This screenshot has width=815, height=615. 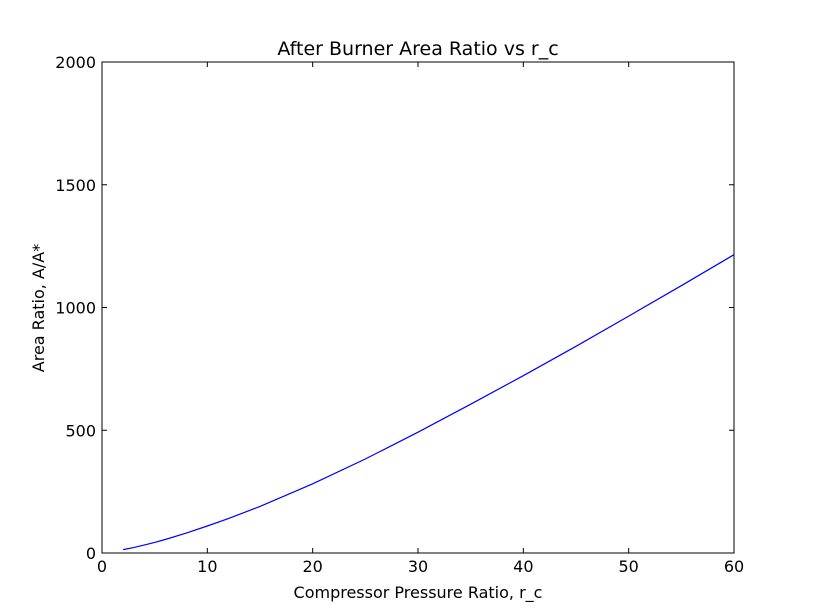 What do you see at coordinates (75, 308) in the screenshot?
I see `y-tick-label: 1000` at bounding box center [75, 308].